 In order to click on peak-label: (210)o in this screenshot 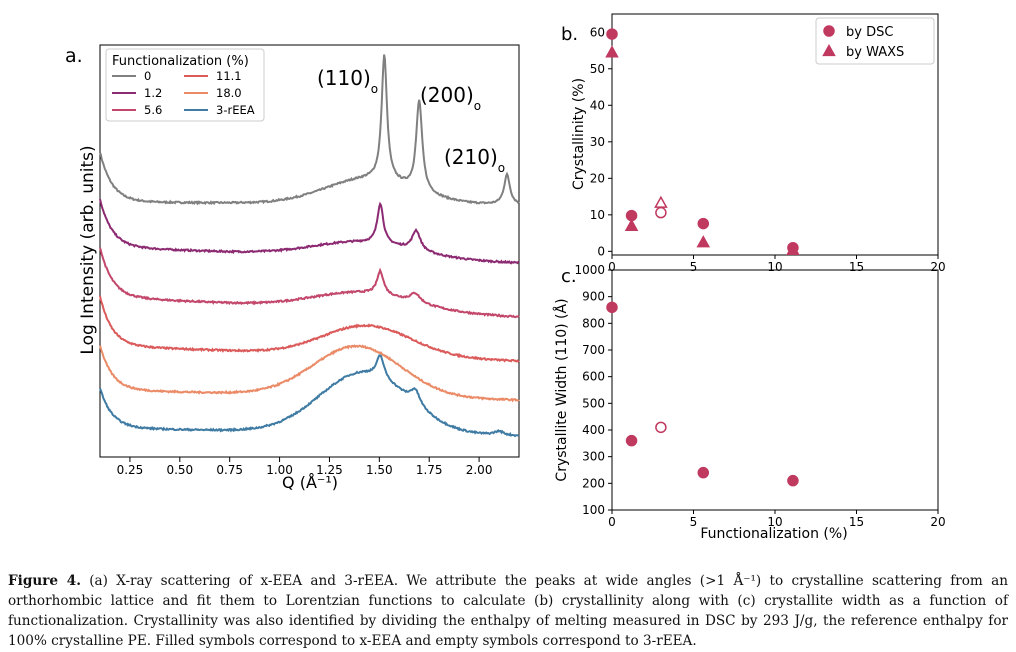, I will do `click(474, 160)`.